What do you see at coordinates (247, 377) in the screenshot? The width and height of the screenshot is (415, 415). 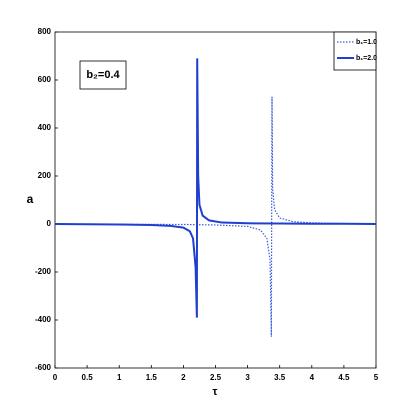 I see `x-tick-label: 3` at bounding box center [247, 377].